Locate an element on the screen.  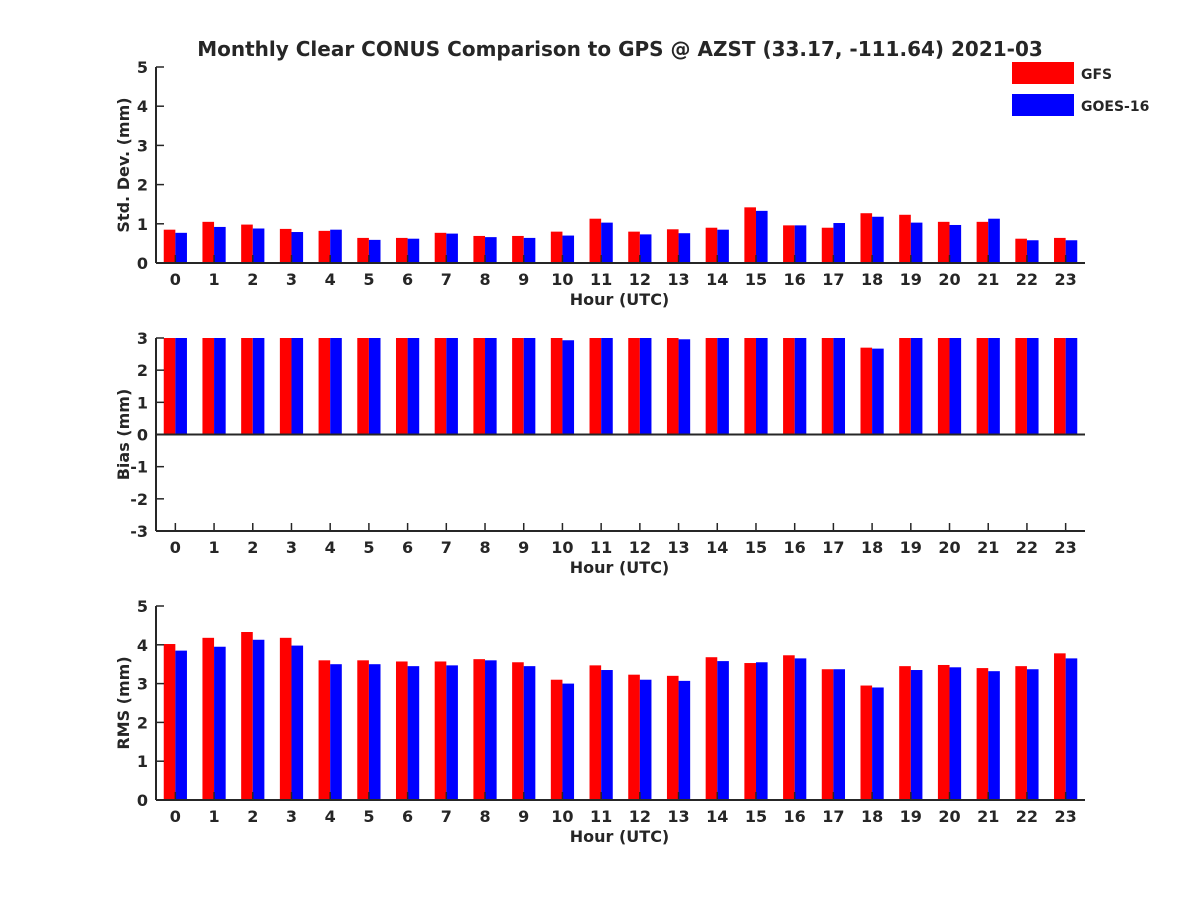
rms-y-tick-label: 1 is located at coordinates (142, 761).